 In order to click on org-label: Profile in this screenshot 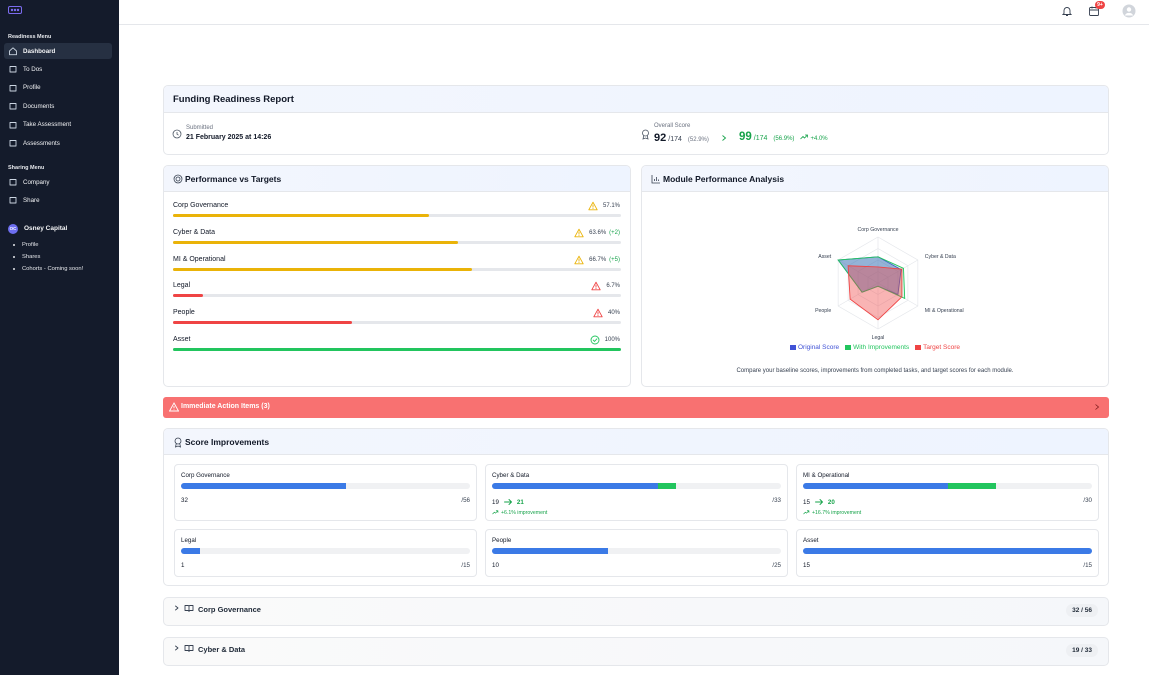, I will do `click(30, 244)`.